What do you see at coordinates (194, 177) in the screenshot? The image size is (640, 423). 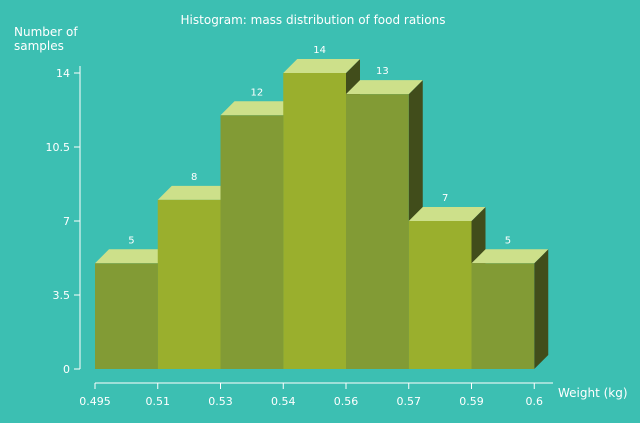 I see `bar-value-label: 8` at bounding box center [194, 177].